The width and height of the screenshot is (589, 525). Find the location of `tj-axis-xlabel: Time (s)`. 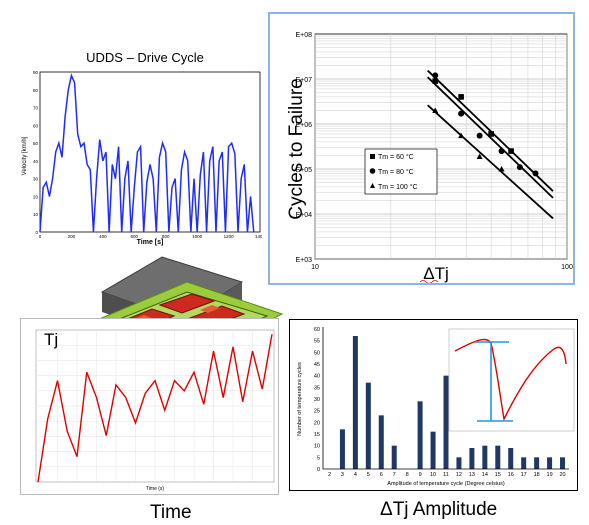

tj-axis-xlabel: Time (s) is located at coordinates (155, 489).